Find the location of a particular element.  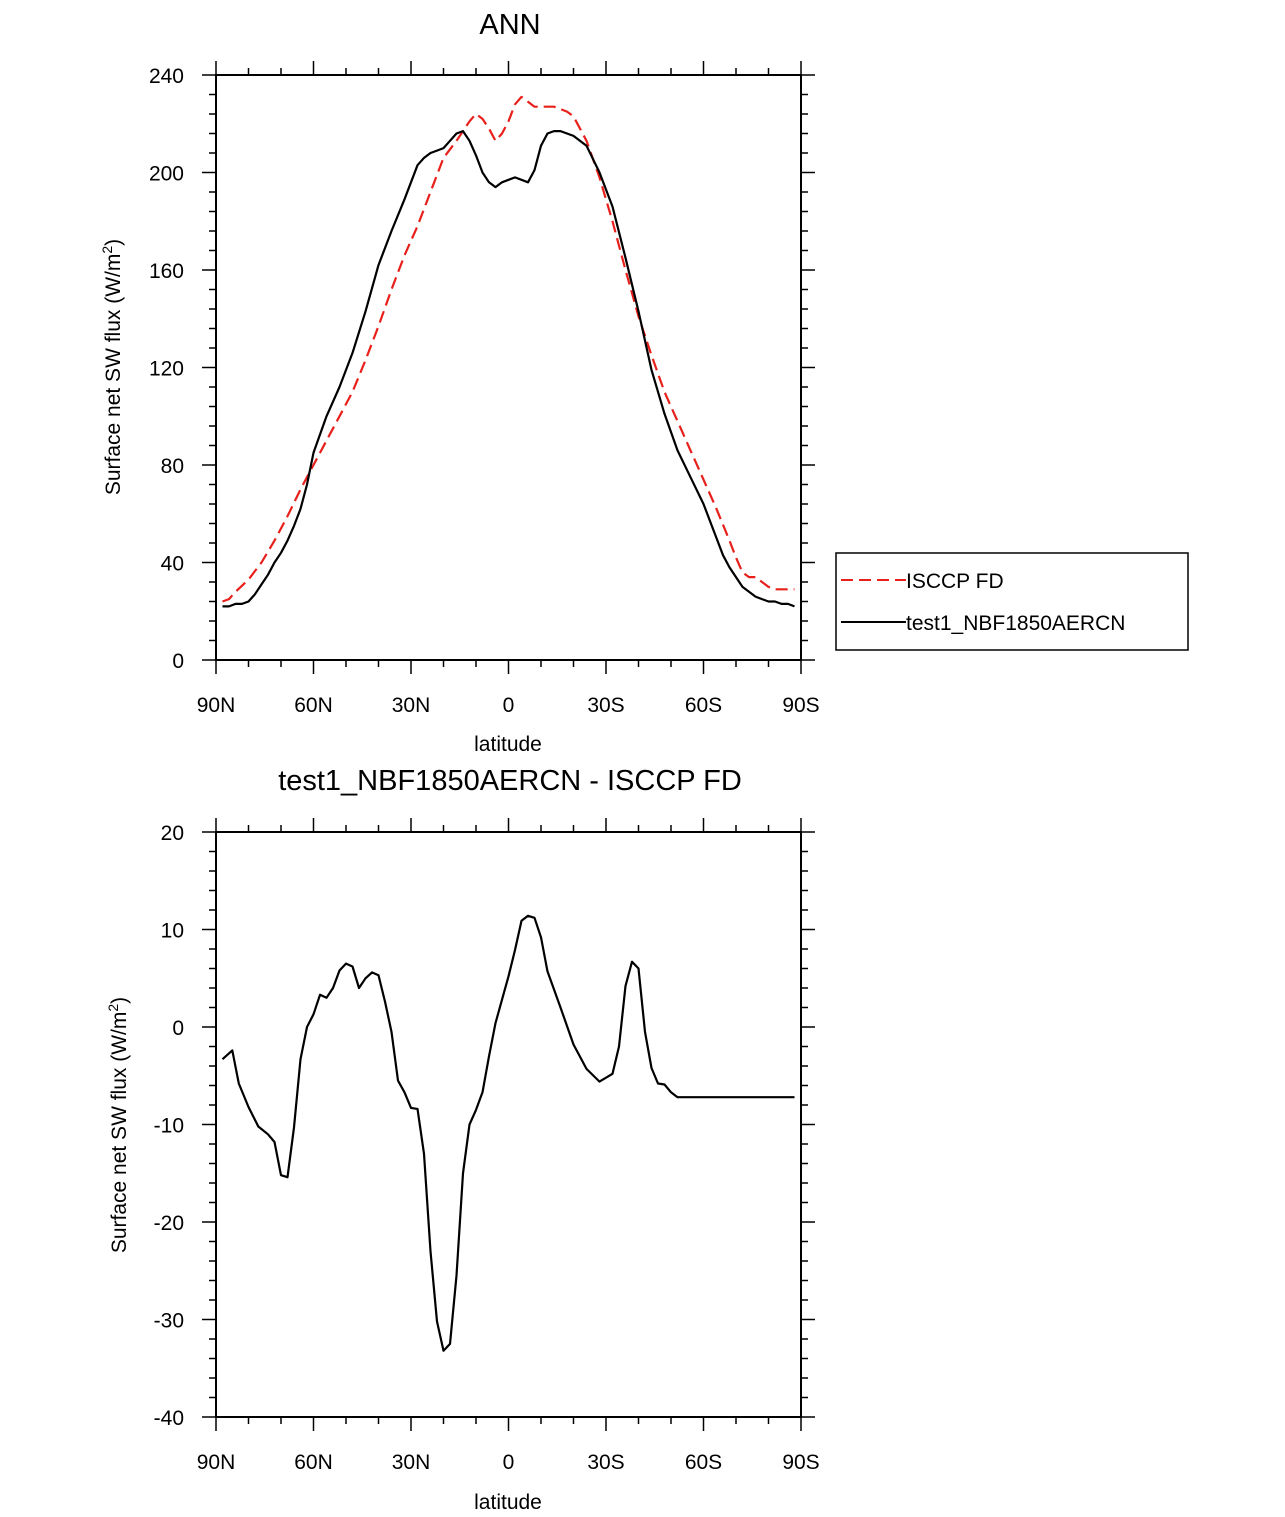

top-chart-x-tick-label: 90N is located at coordinates (216, 705).